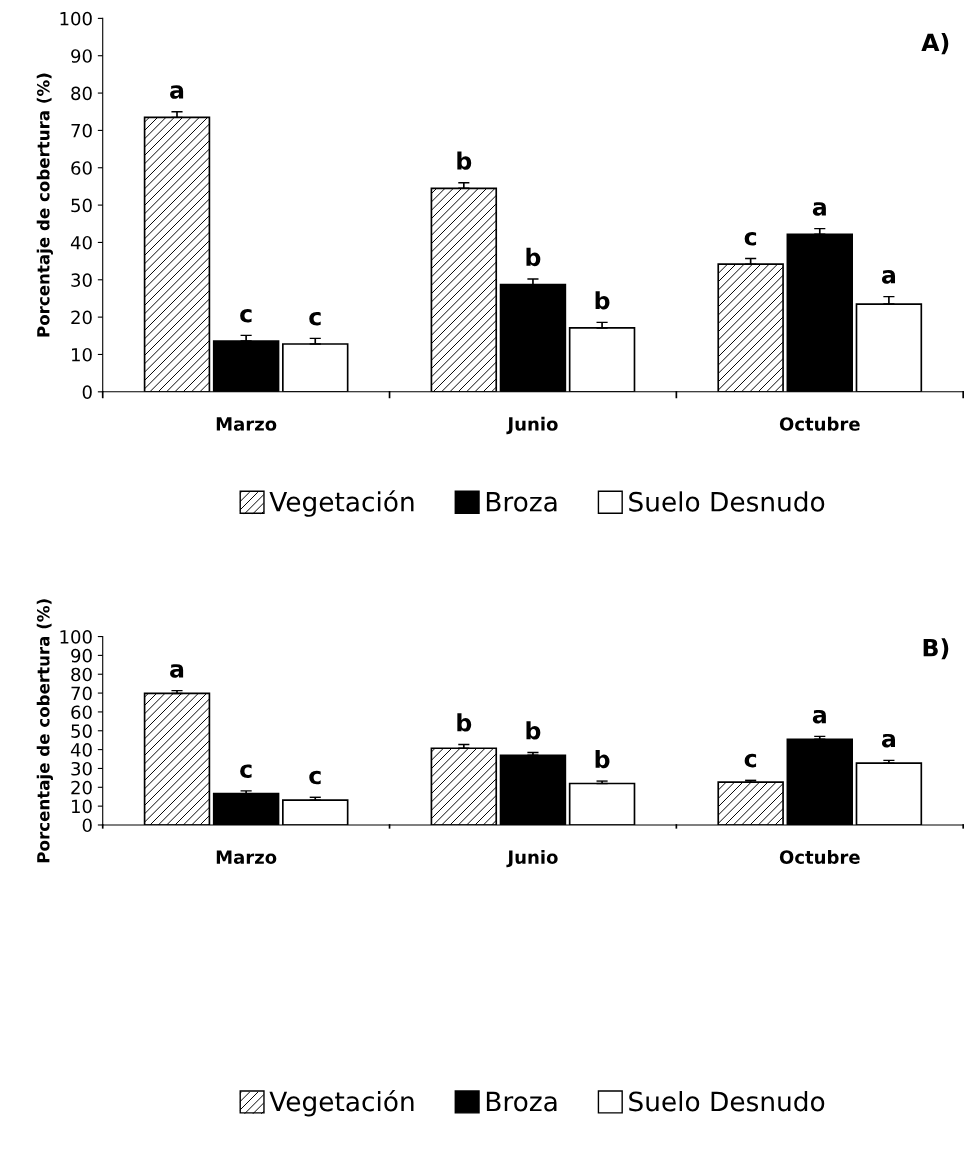 This screenshot has width=969, height=1149. I want to click on annotation: B), so click(936, 649).